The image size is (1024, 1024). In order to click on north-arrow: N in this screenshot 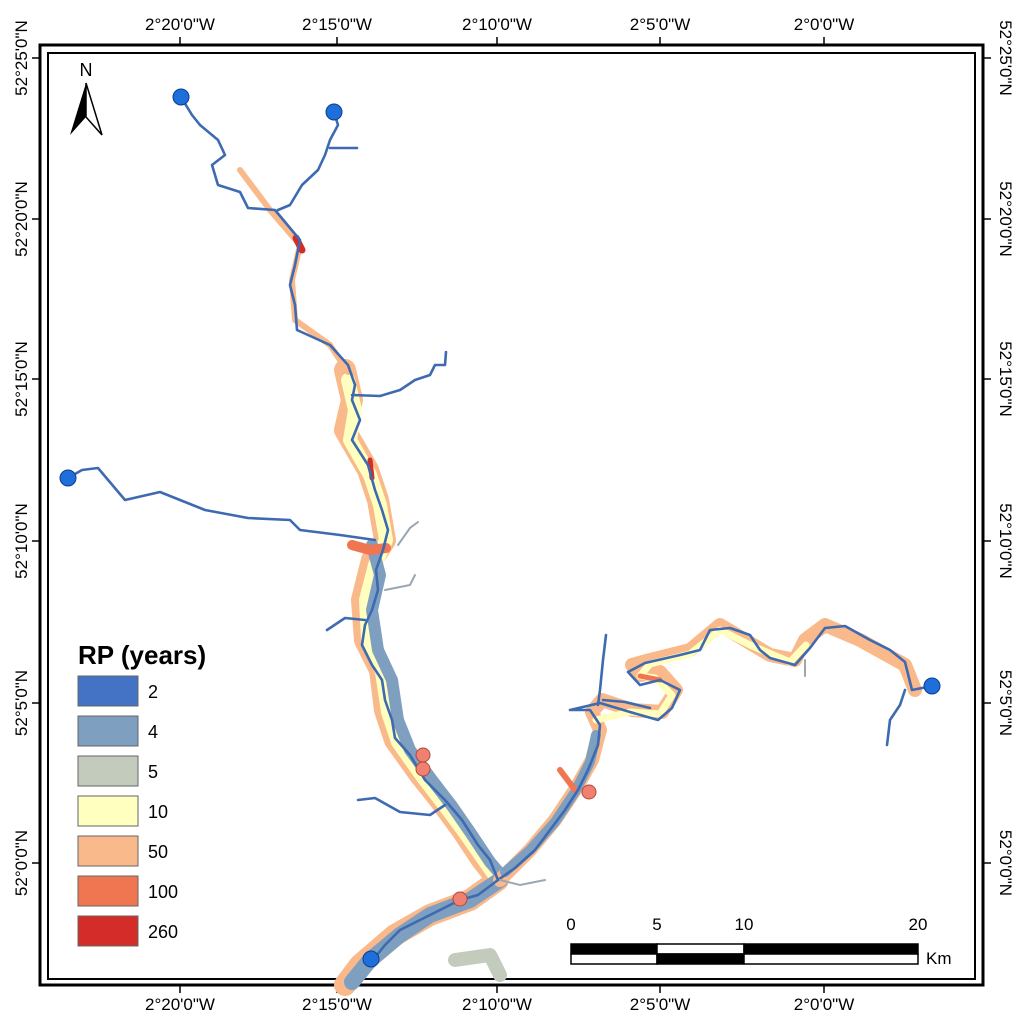, I will do `click(86, 98)`.